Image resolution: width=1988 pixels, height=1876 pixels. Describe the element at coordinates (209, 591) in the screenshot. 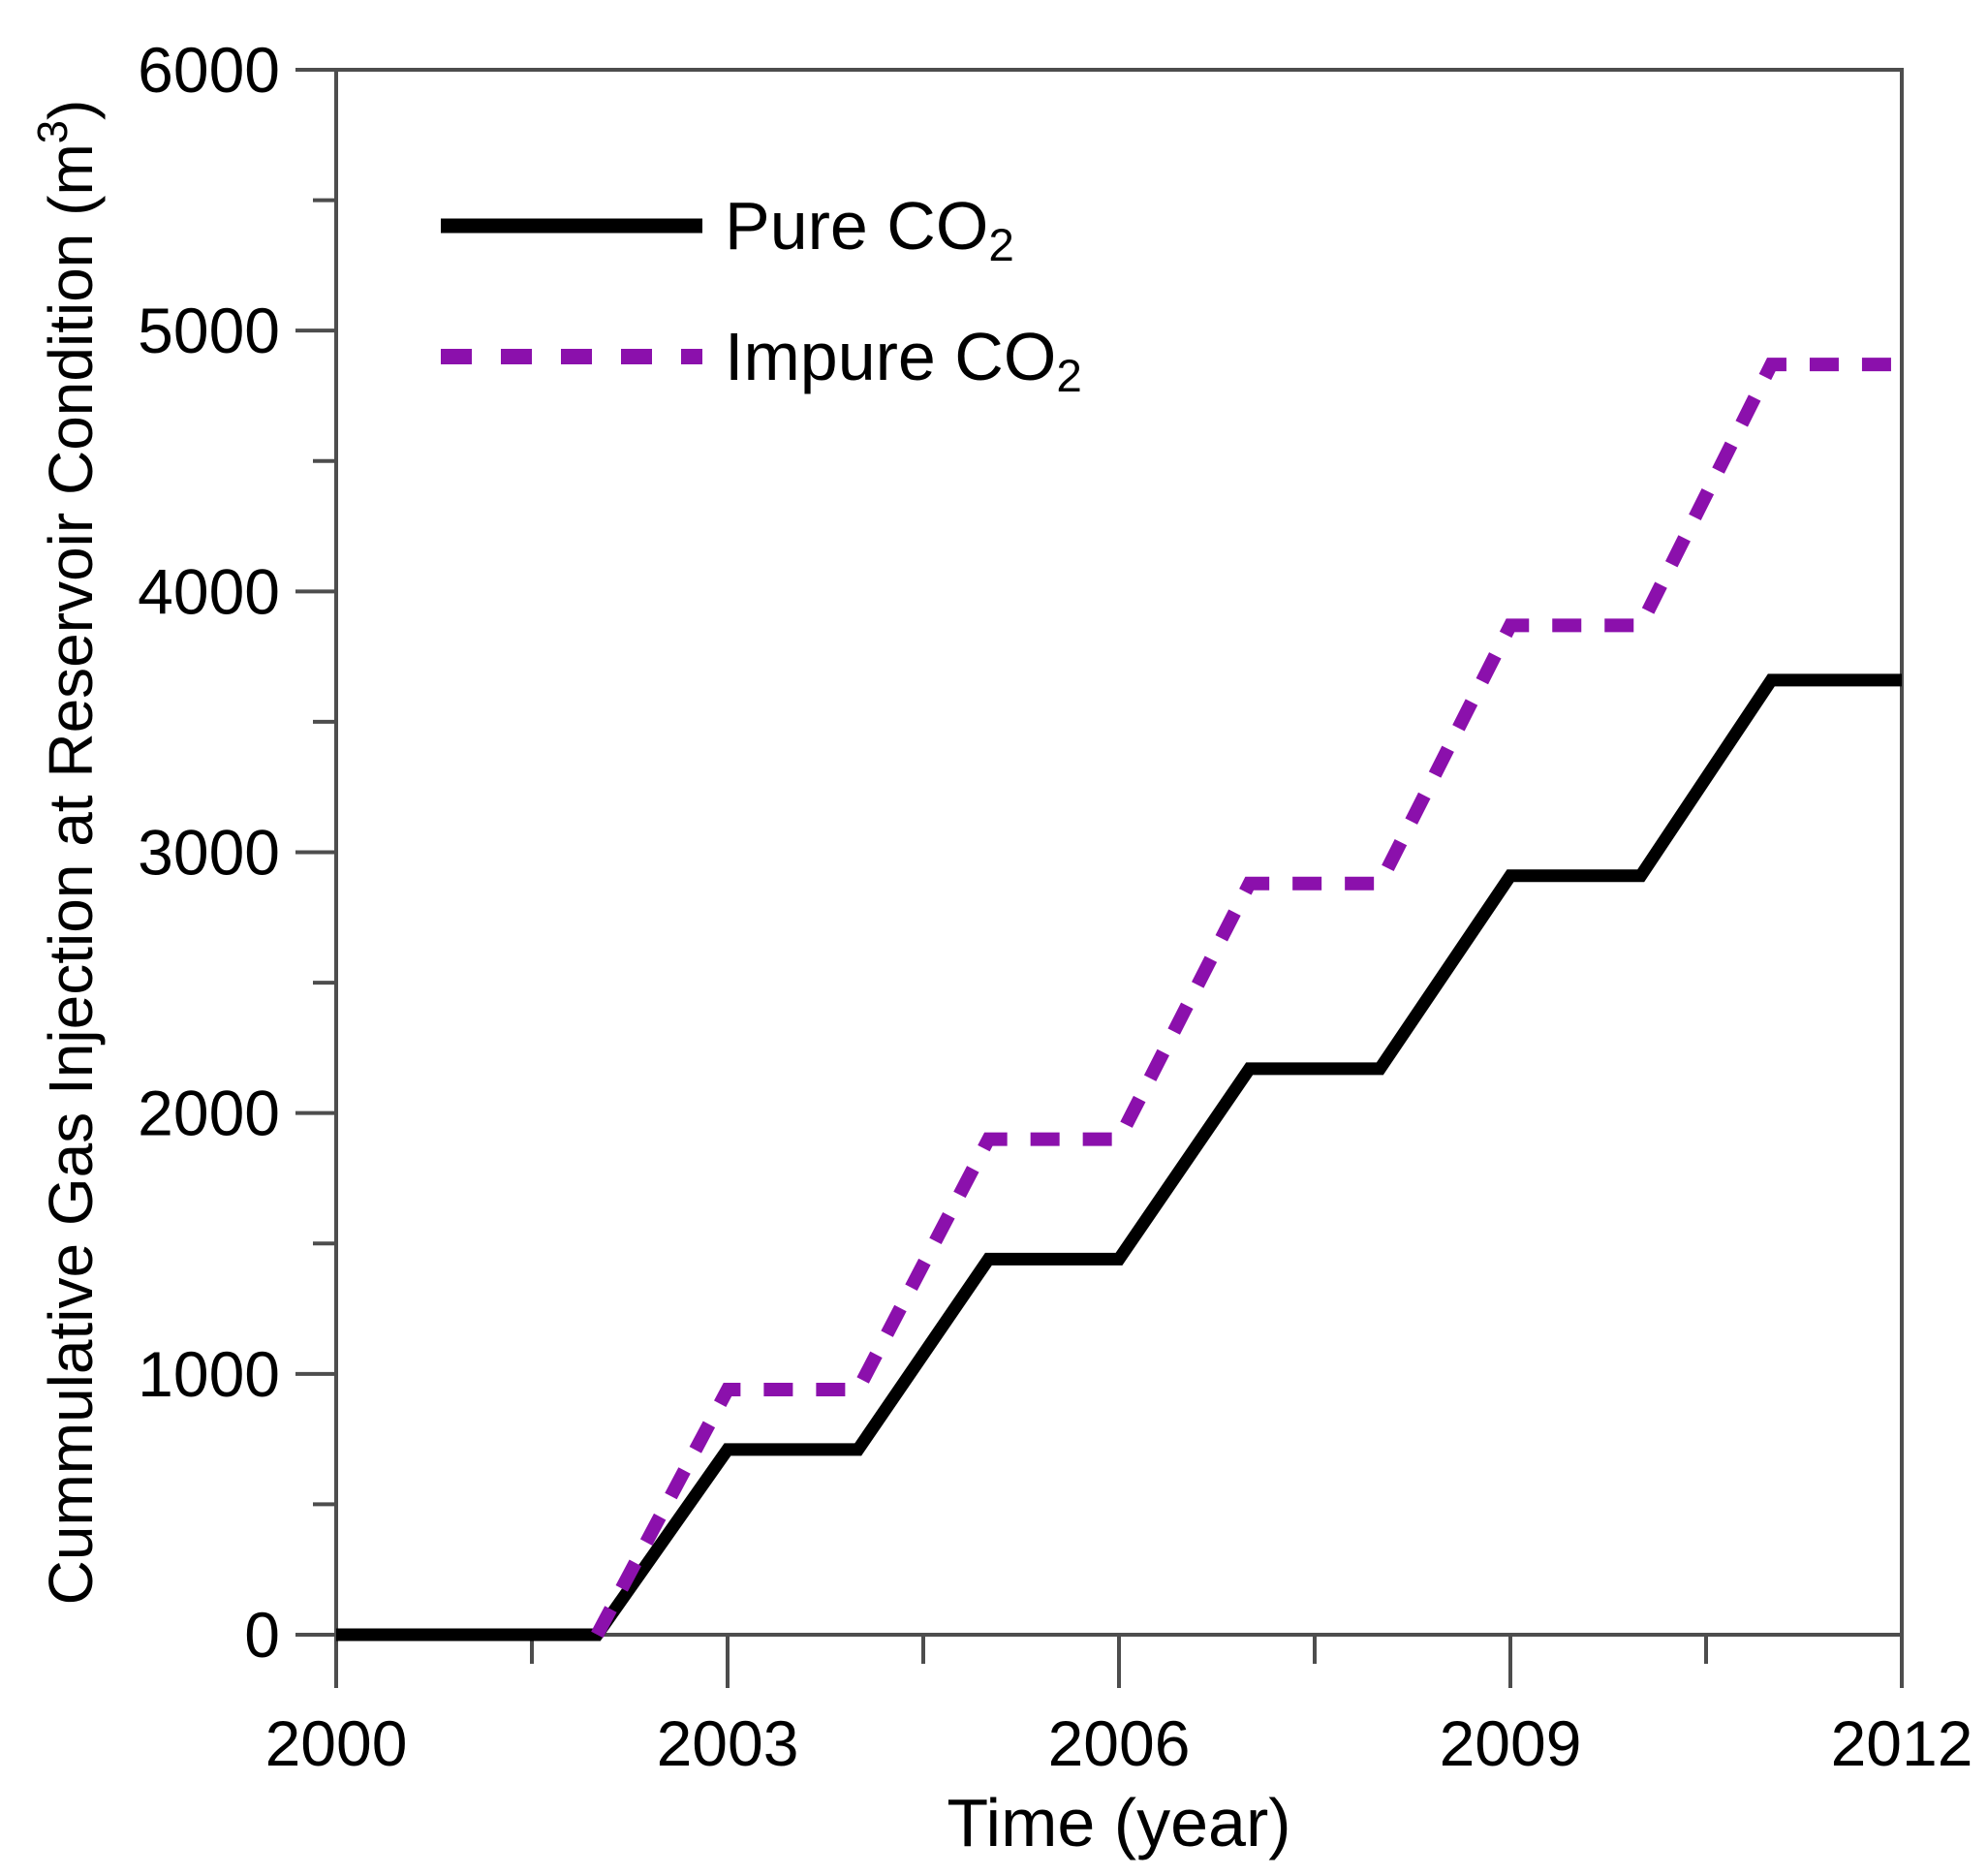

I see `y-tick-label-4000: 4000` at that location.